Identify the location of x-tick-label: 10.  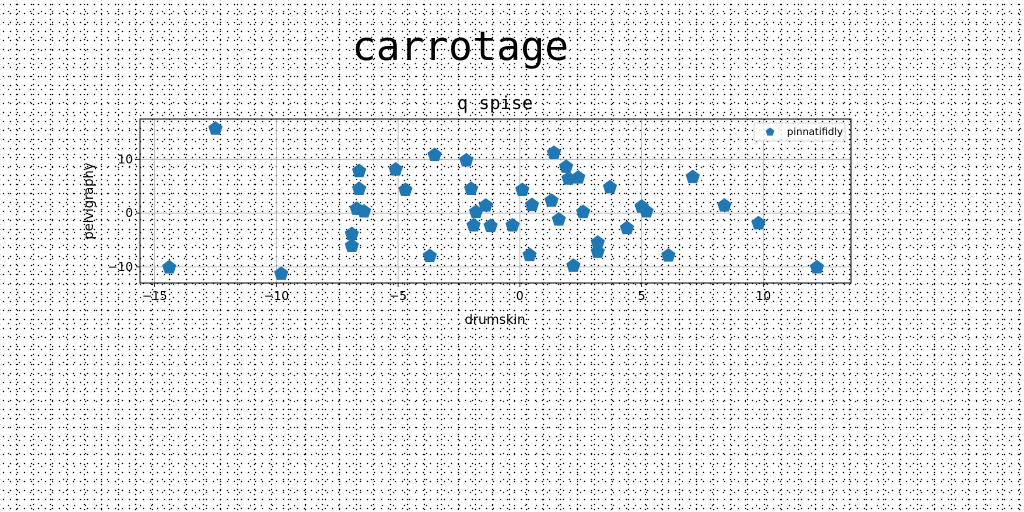
(763, 296).